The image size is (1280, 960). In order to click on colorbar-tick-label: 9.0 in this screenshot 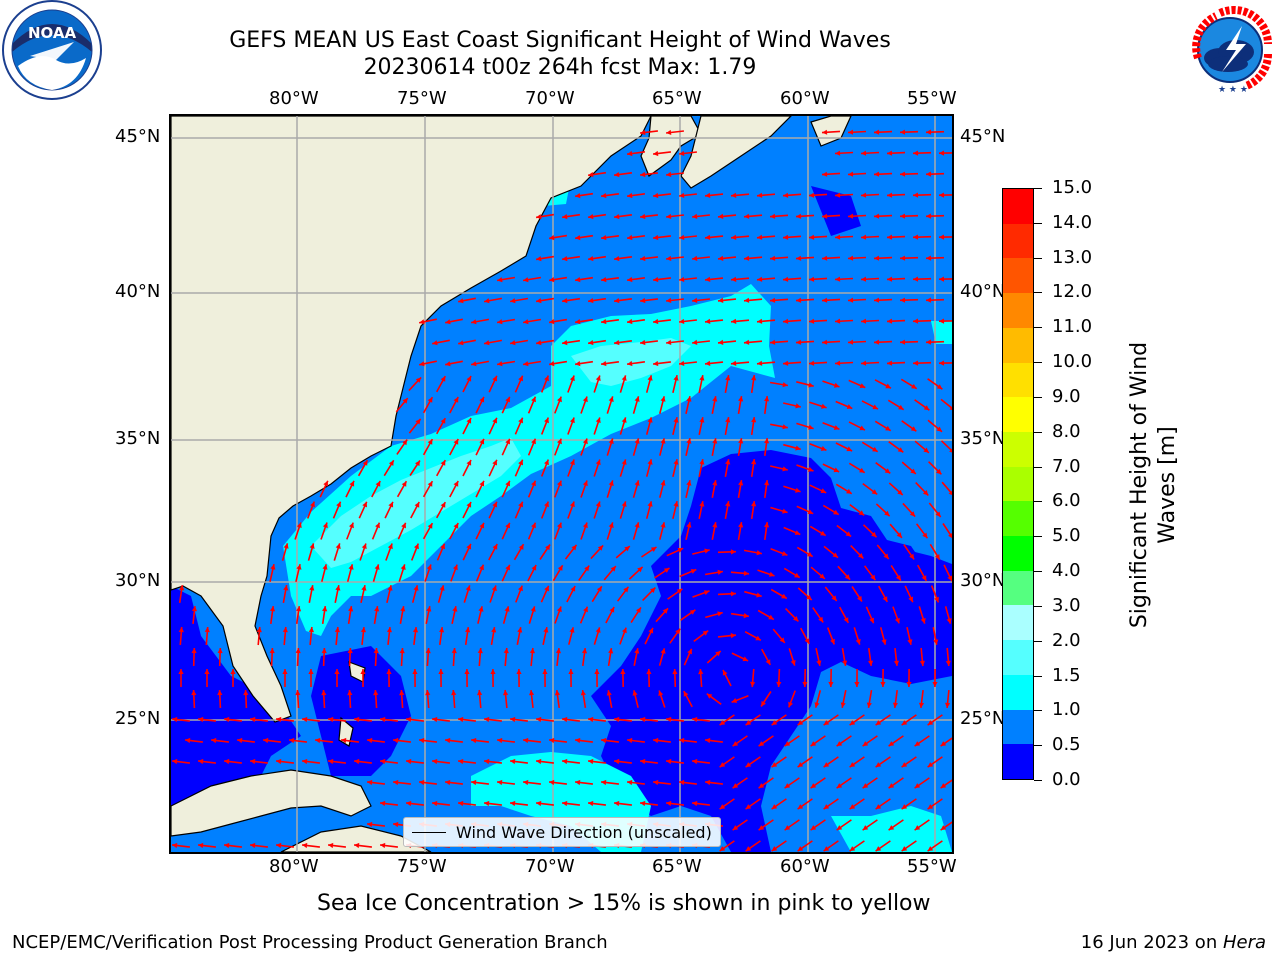, I will do `click(1066, 396)`.